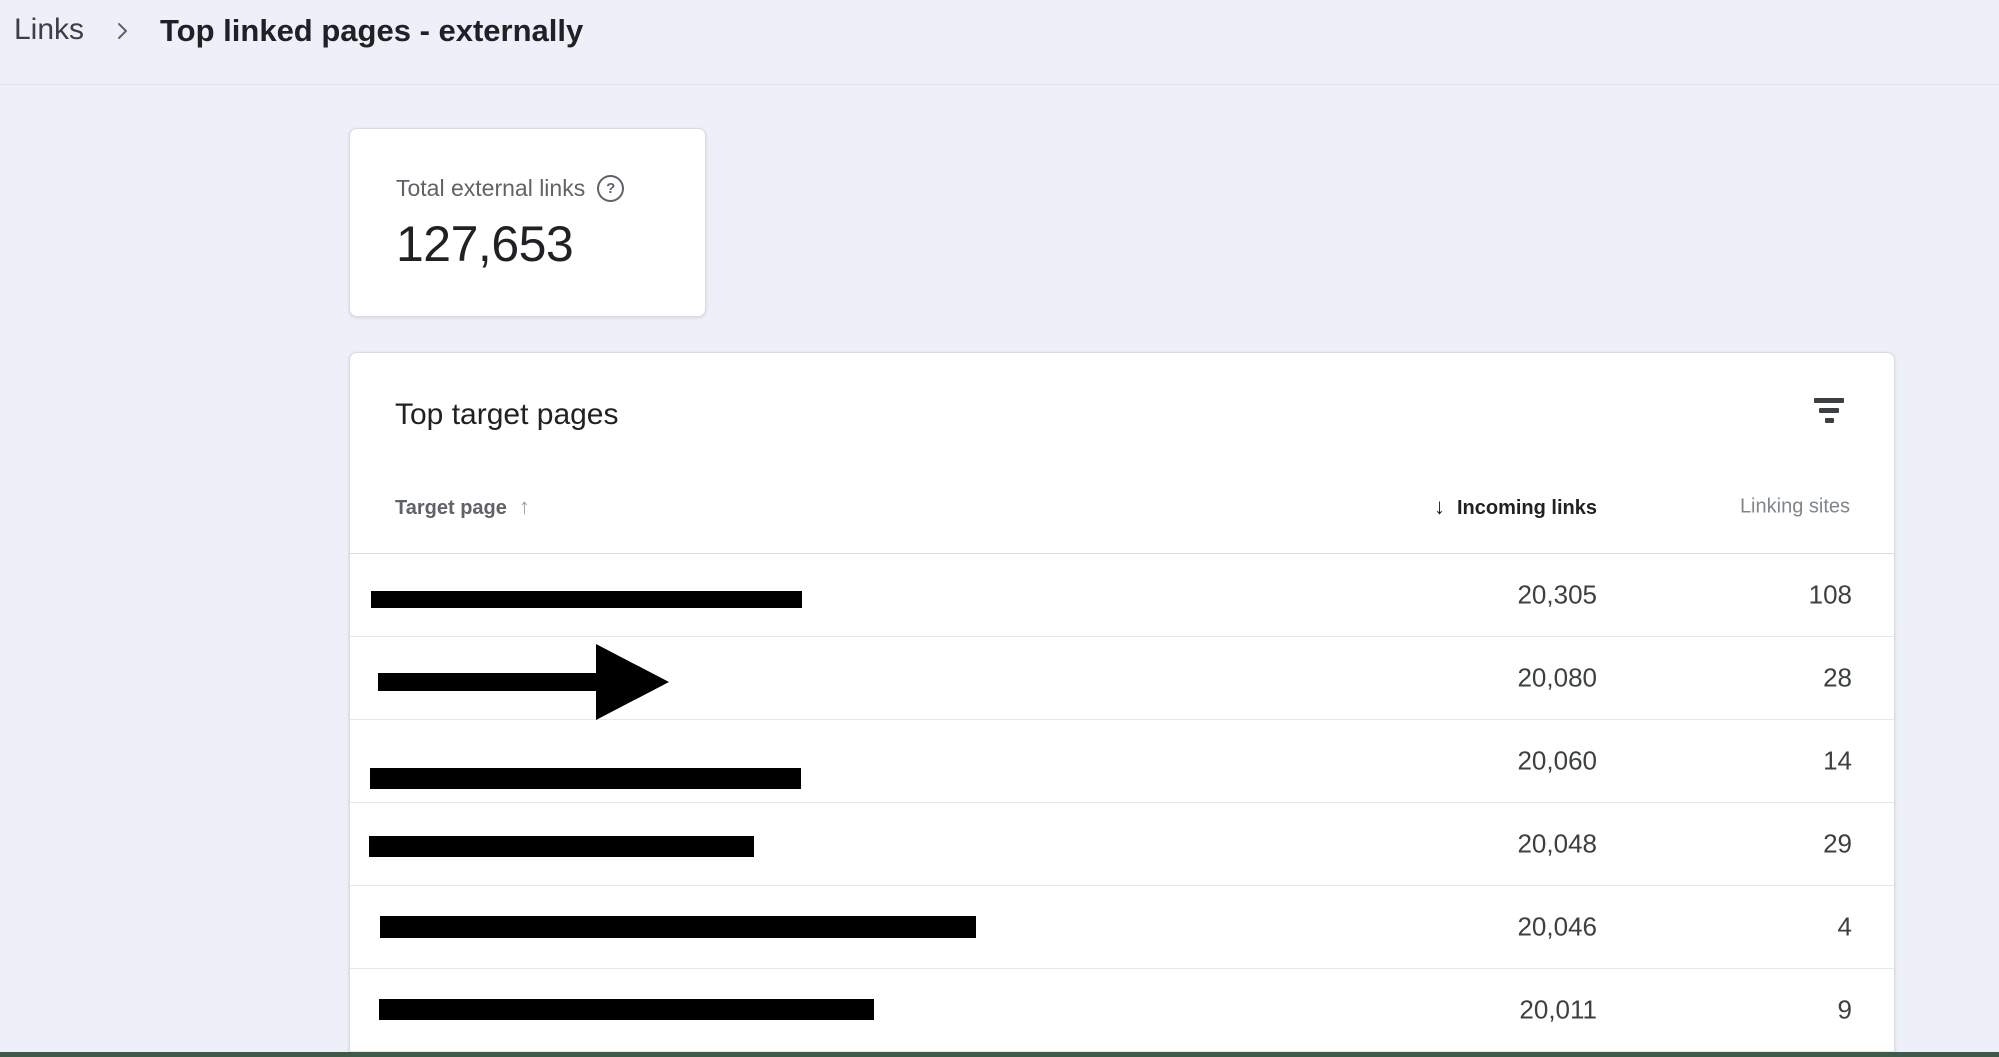  Describe the element at coordinates (632, 682) in the screenshot. I see `annotation-arrow-right-icon` at that location.